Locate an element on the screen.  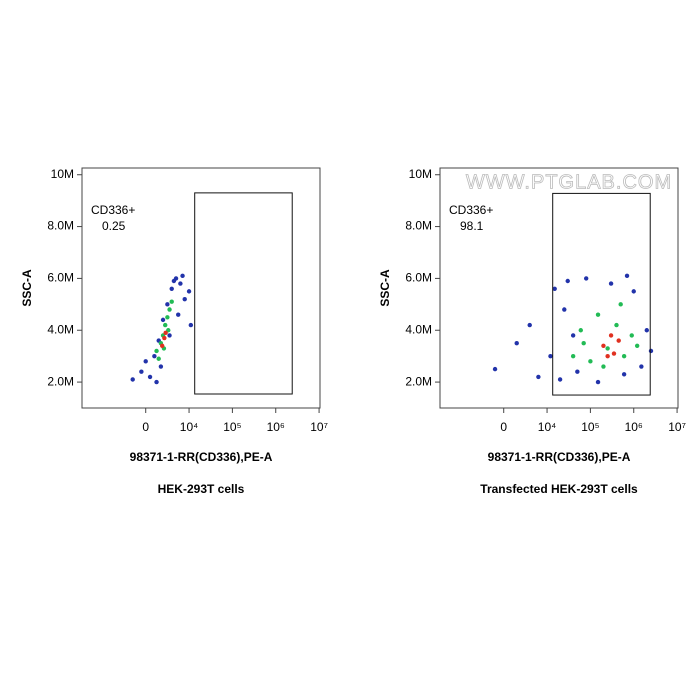
chart-title: HEK-293T cells is located at coordinates (201, 489).